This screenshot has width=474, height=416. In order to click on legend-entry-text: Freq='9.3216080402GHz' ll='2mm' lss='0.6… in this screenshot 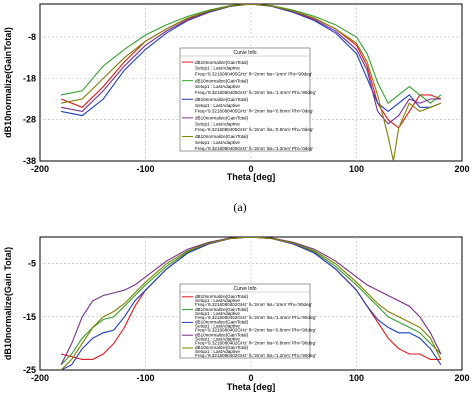, I will do `click(255, 330)`.